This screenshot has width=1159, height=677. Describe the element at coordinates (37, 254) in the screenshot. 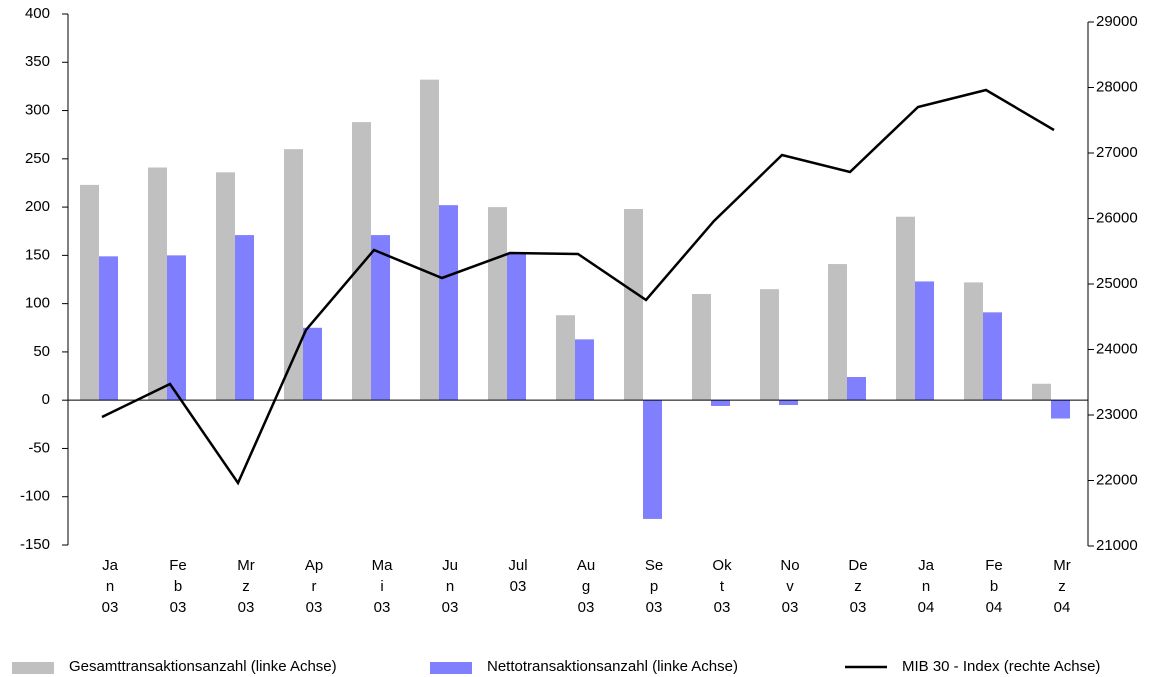

I see `y-tick-label: 150` at that location.